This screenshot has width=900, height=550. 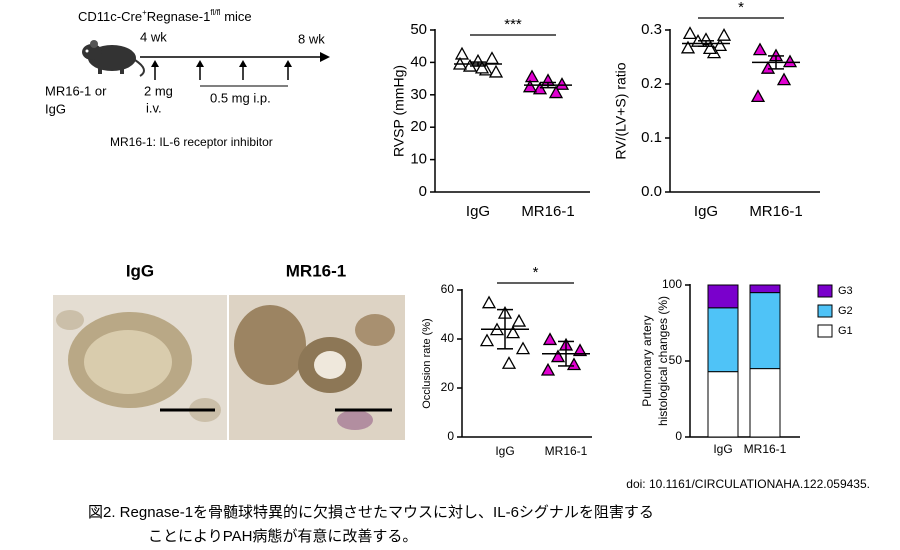 What do you see at coordinates (144, 12) in the screenshot?
I see `title-sup: +` at bounding box center [144, 12].